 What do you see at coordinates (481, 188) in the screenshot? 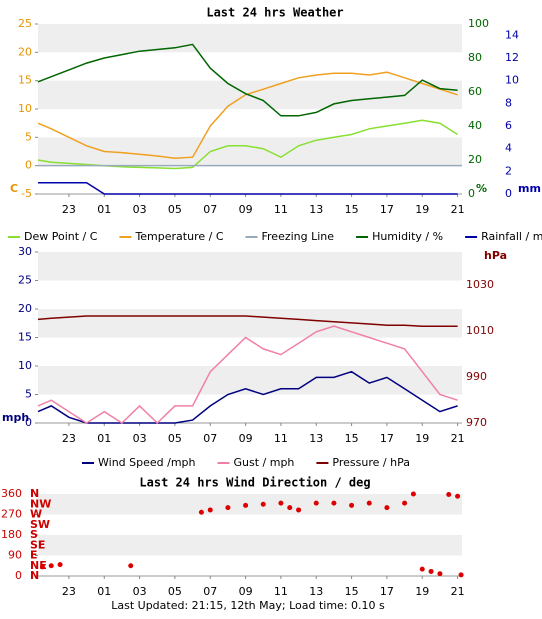
I see `axis-unit: %` at bounding box center [481, 188].